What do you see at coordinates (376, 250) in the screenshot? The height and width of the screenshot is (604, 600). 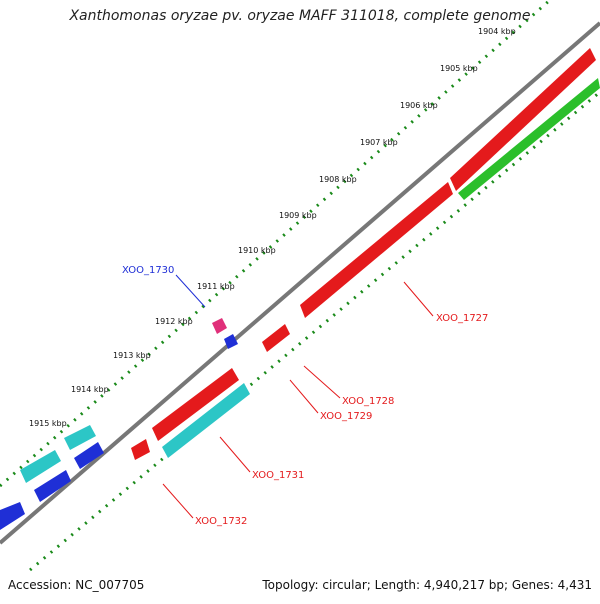 I see `gene-xoo-1727-block` at bounding box center [376, 250].